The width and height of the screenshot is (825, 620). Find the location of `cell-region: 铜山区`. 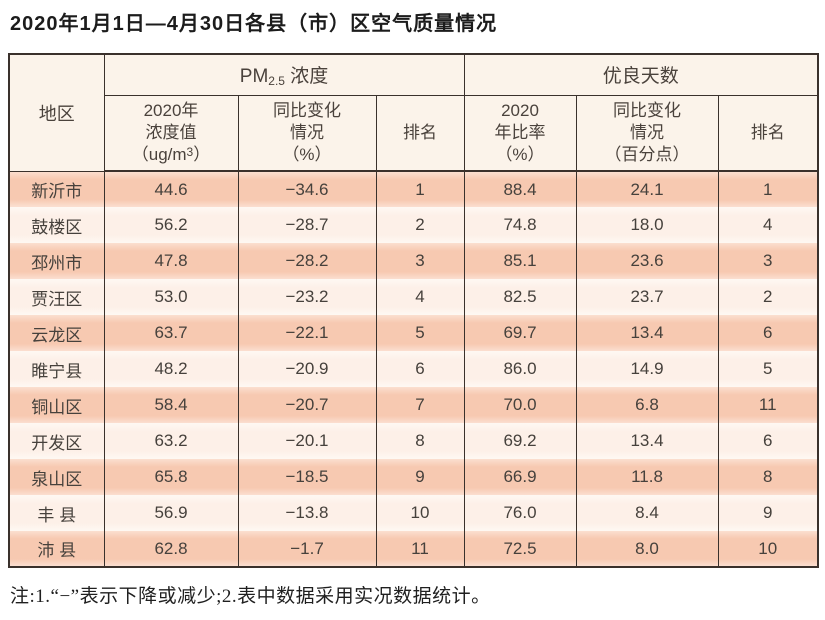

cell-region: 铜山区 is located at coordinates (56, 405).